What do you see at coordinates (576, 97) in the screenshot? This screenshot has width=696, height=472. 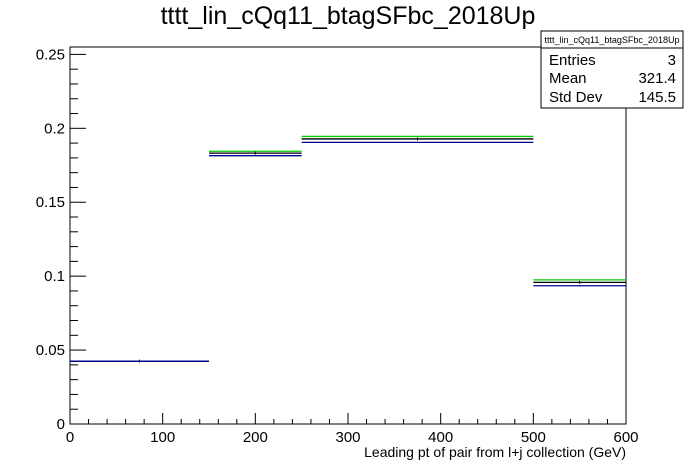 I see `stats-stddev-label: Std Dev` at bounding box center [576, 97].